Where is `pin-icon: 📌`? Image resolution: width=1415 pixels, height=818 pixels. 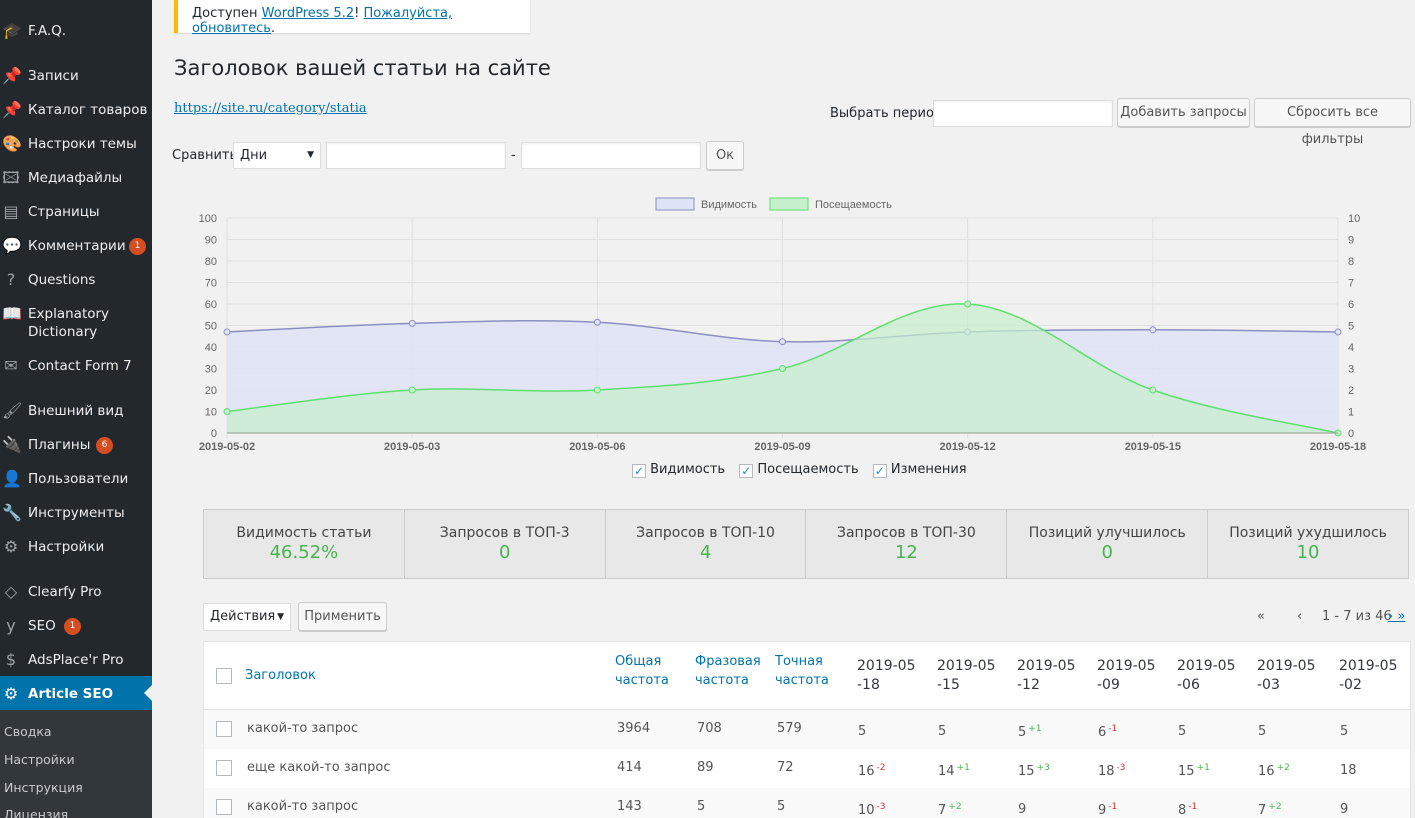 pin-icon: 📌 is located at coordinates (12, 75).